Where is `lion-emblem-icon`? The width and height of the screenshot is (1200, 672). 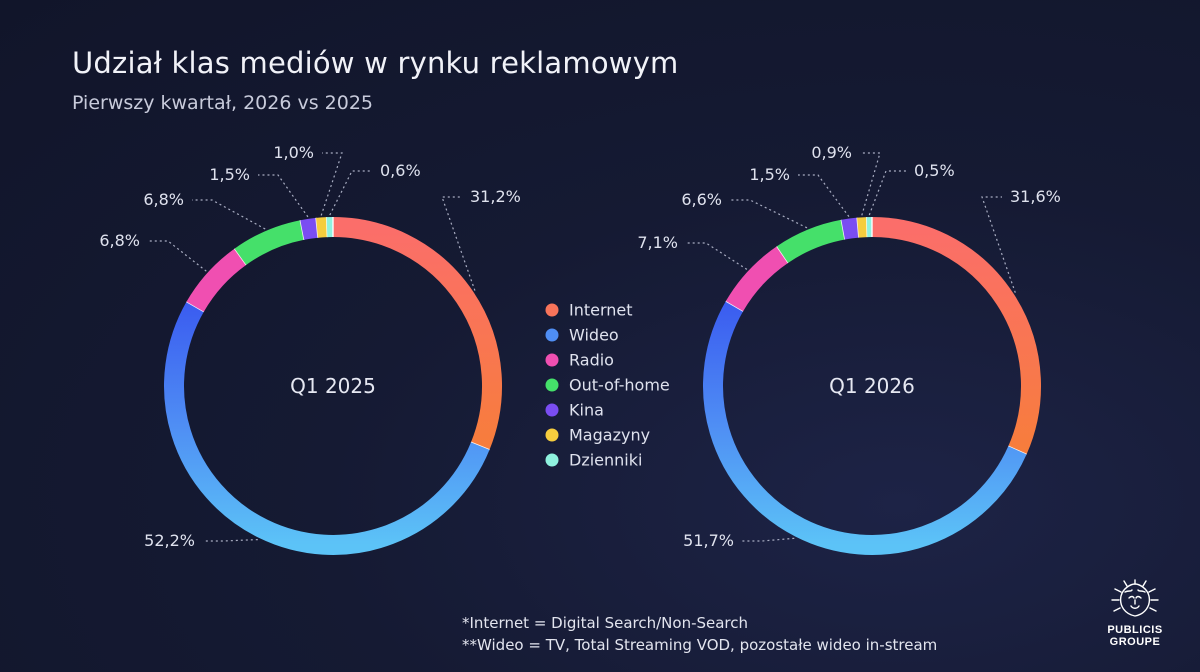 lion-emblem-icon is located at coordinates (1135, 598).